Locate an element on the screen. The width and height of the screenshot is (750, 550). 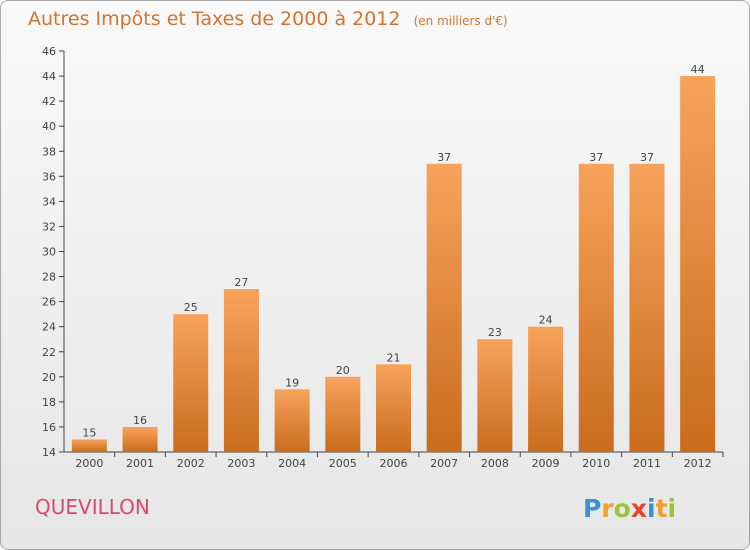
logo-letter: t is located at coordinates (662, 508).